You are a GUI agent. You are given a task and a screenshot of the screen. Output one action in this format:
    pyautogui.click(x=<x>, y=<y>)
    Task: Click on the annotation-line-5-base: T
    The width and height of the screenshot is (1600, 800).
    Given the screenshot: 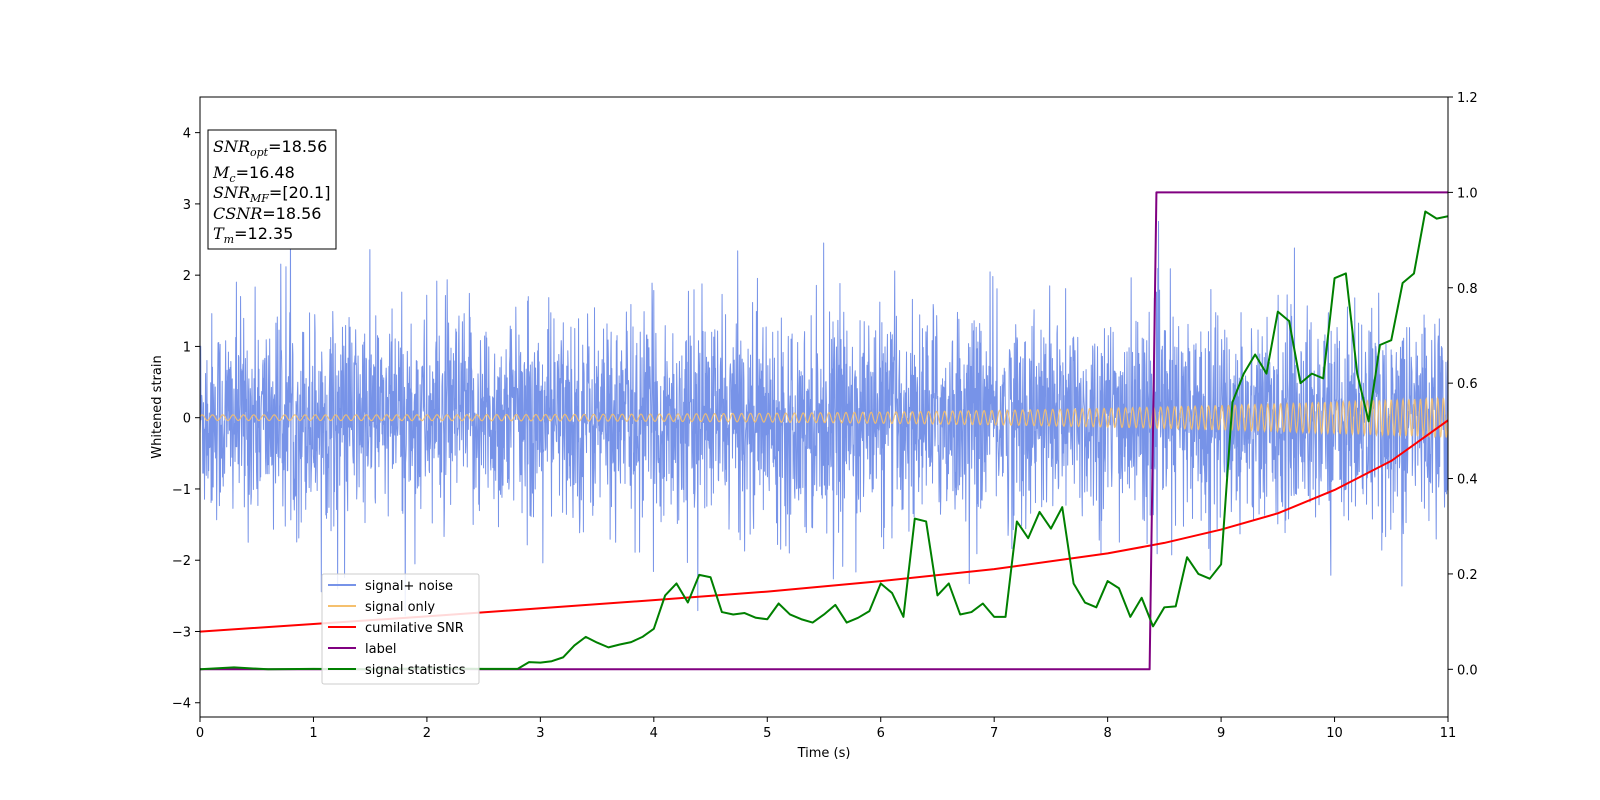 What is the action you would take?
    pyautogui.click(x=219, y=233)
    